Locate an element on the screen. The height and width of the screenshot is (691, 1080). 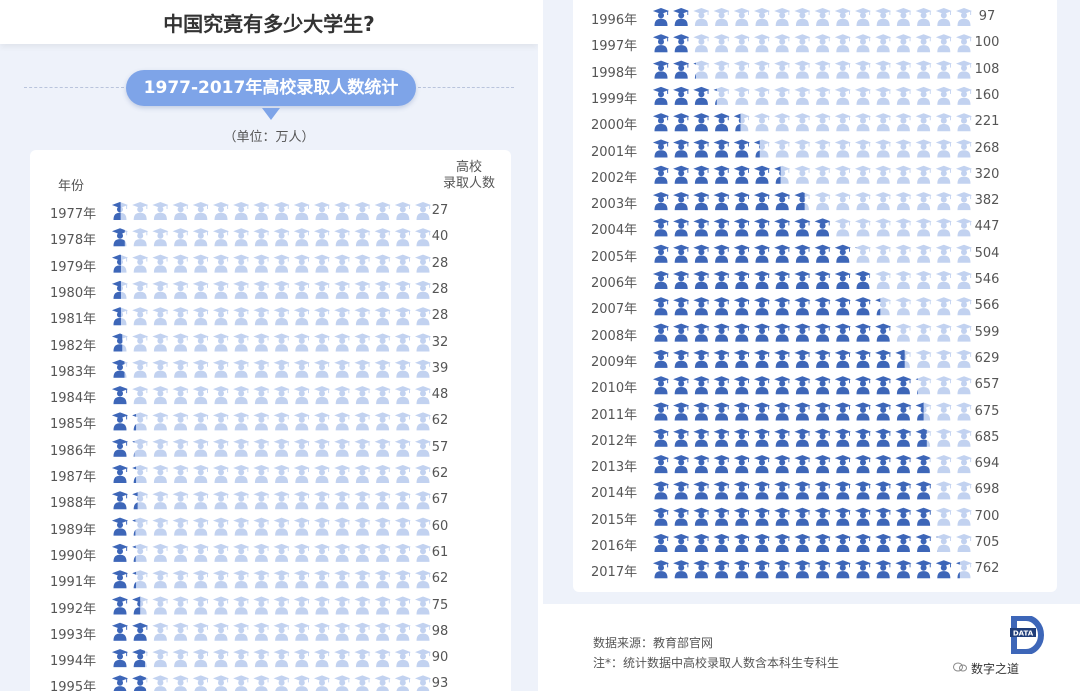
year-label: 2003年 is located at coordinates (614, 205).